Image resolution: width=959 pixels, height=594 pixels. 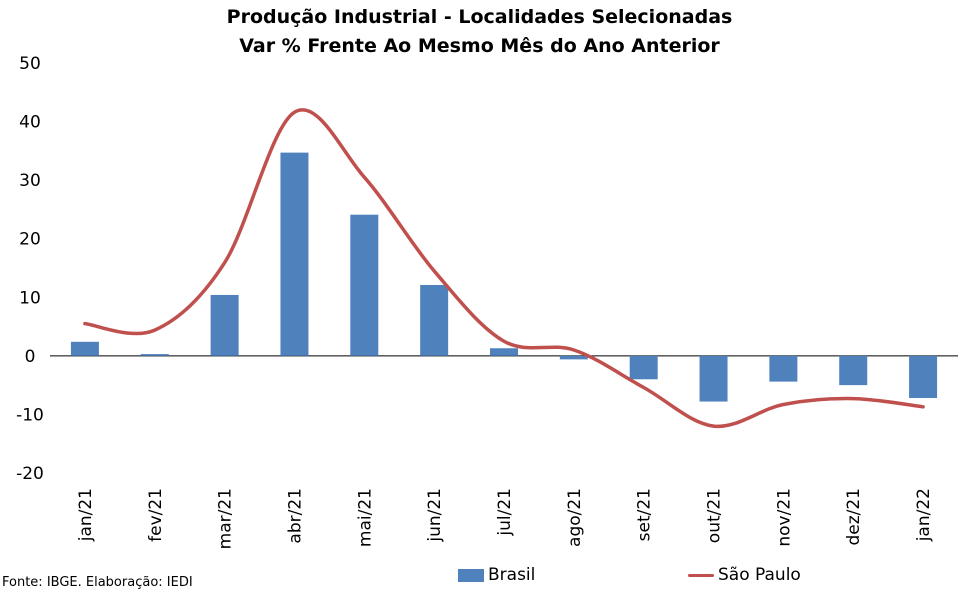 I want to click on x-tick-label: set/21, so click(x=645, y=514).